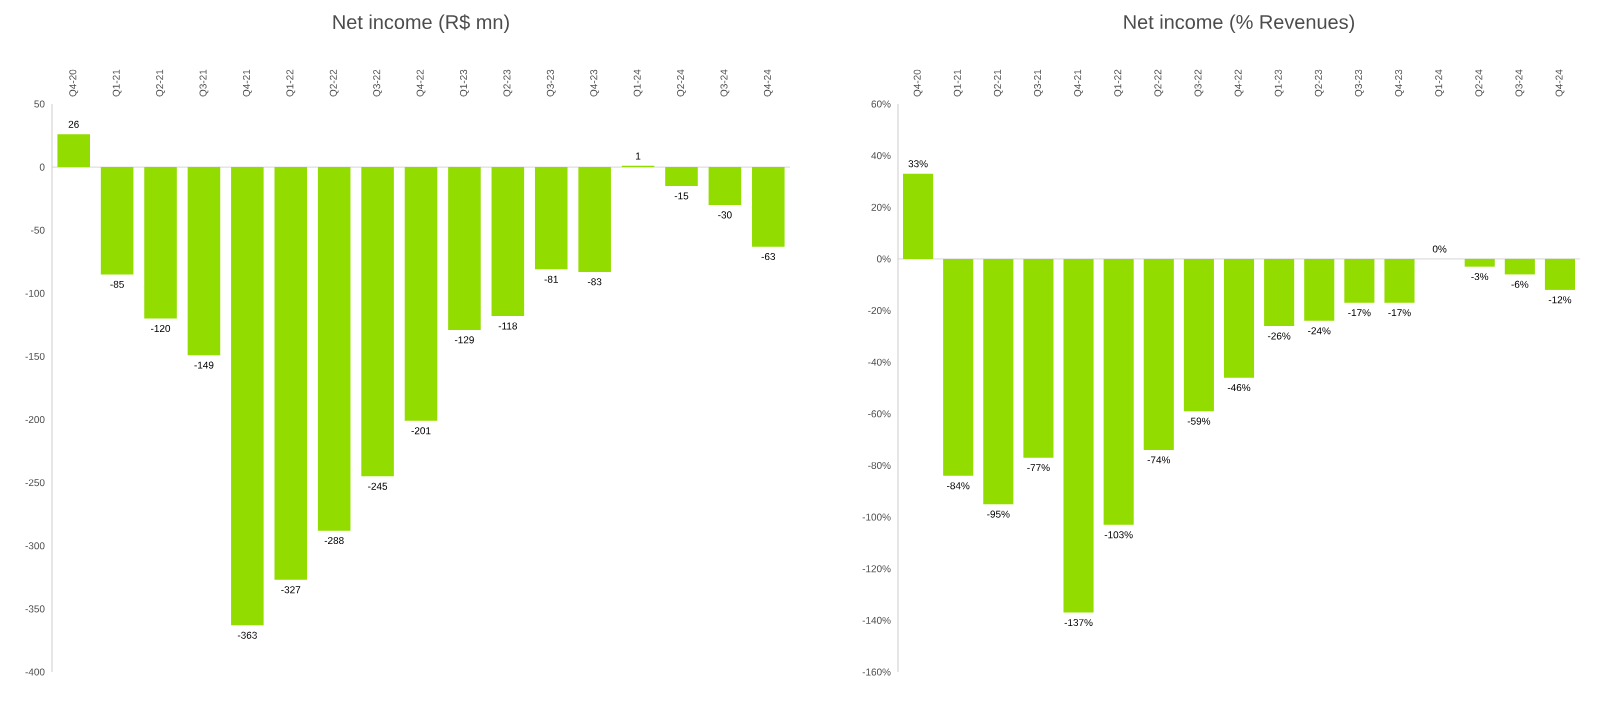 The image size is (1600, 708). What do you see at coordinates (1239, 23) in the screenshot?
I see `chart-title: Net income (% Revenues)` at bounding box center [1239, 23].